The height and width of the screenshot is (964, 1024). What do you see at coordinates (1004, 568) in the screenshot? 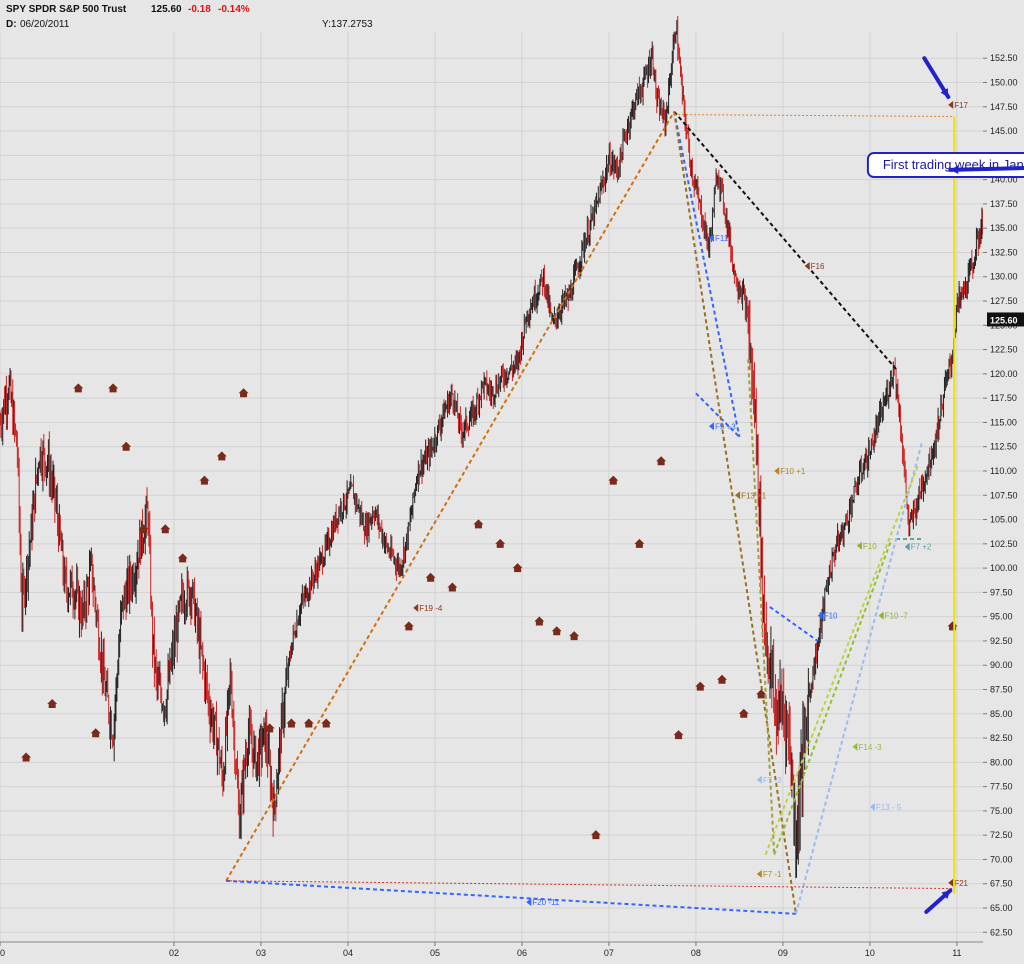
I see `y-tick-label: 100.00` at bounding box center [1004, 568].